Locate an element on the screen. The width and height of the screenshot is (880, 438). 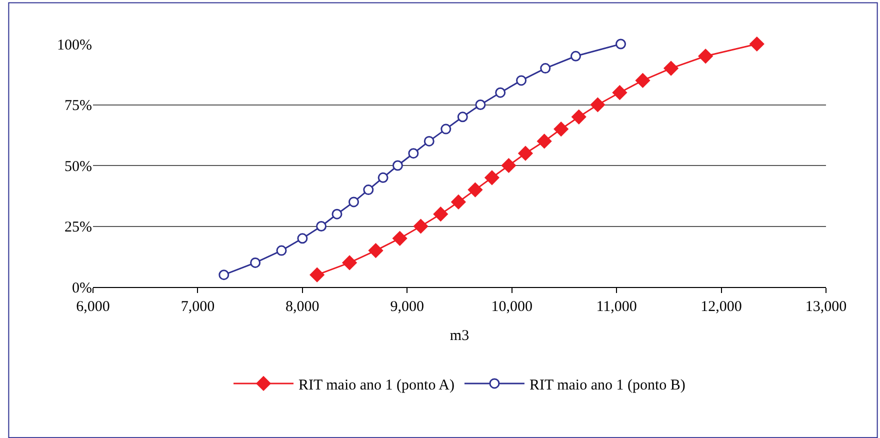
y-tick-label: 50% is located at coordinates (78, 166).